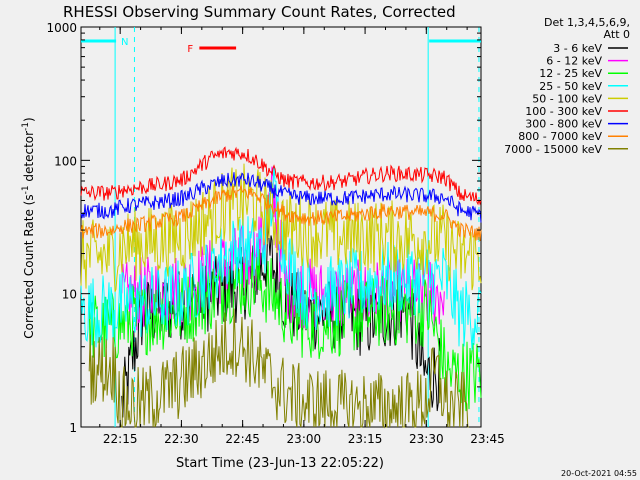  I want to click on y-tick-label: 100, so click(65, 161).